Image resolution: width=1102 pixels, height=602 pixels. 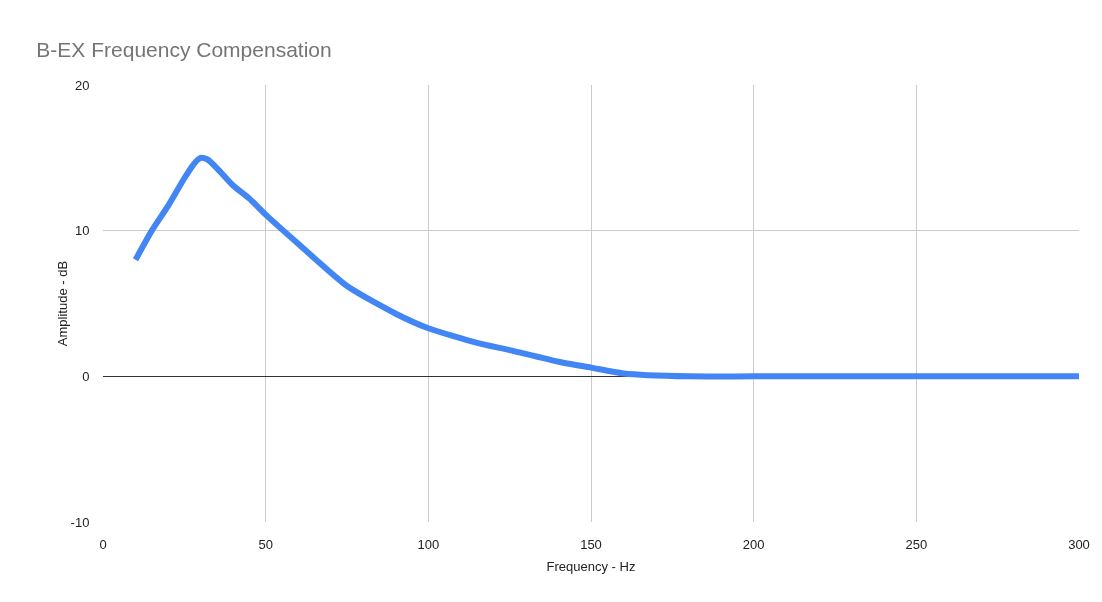 What do you see at coordinates (80, 522) in the screenshot?
I see `y-tick-label: -10` at bounding box center [80, 522].